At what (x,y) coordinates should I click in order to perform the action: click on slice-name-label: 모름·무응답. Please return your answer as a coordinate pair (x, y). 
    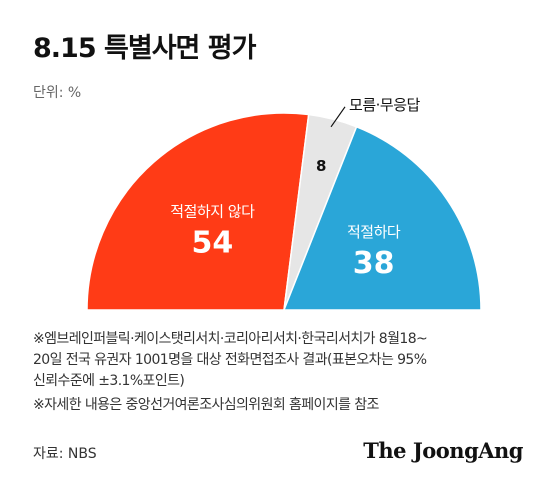
    Looking at the image, I should click on (384, 105).